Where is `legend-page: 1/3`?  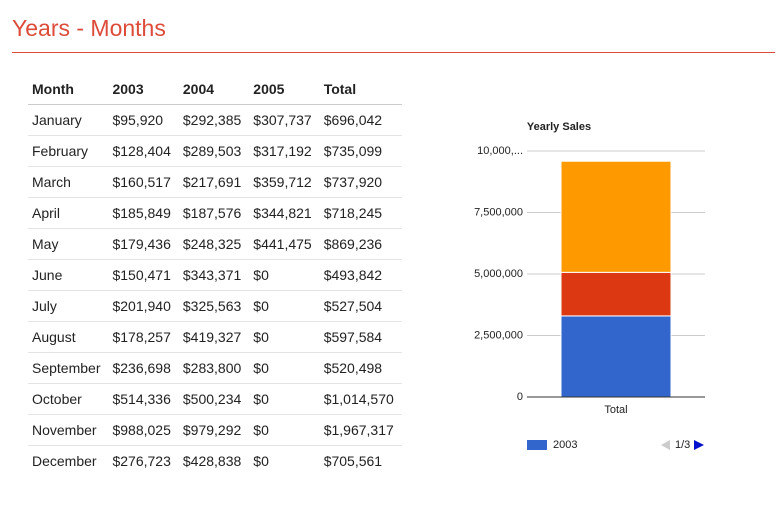 legend-page: 1/3 is located at coordinates (682, 445).